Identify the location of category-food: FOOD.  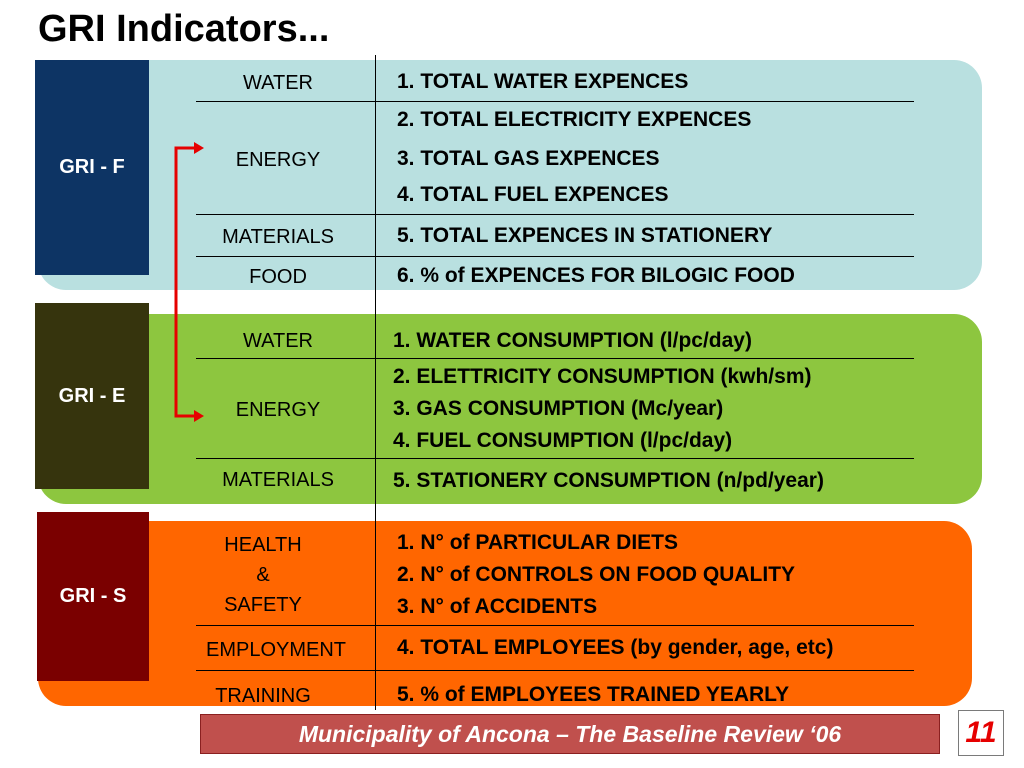
(278, 277).